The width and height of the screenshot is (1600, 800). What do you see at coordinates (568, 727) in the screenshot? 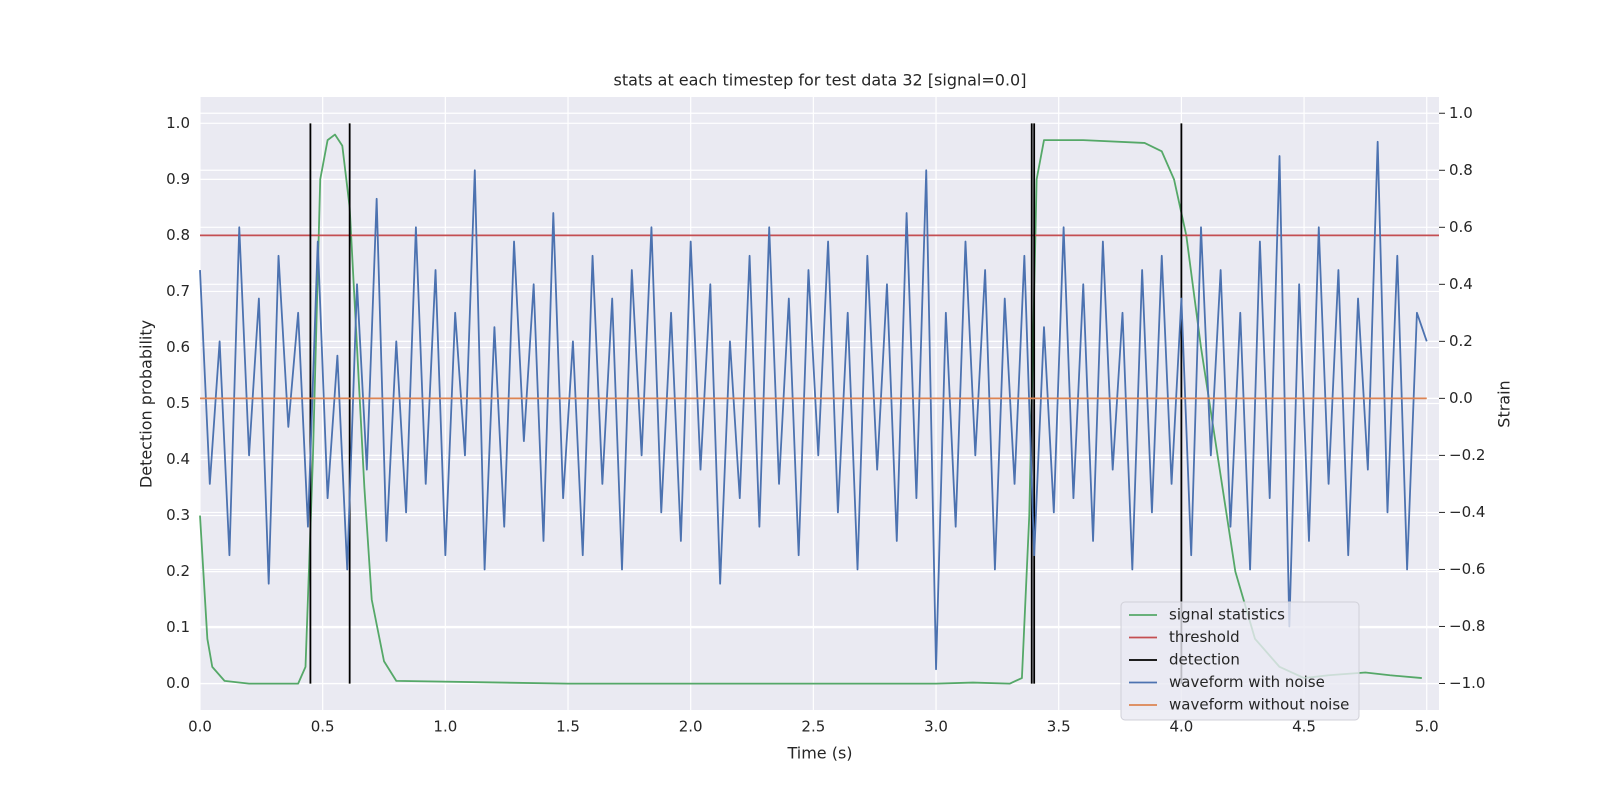
I see `x-tick-label: 1.5` at bounding box center [568, 727].